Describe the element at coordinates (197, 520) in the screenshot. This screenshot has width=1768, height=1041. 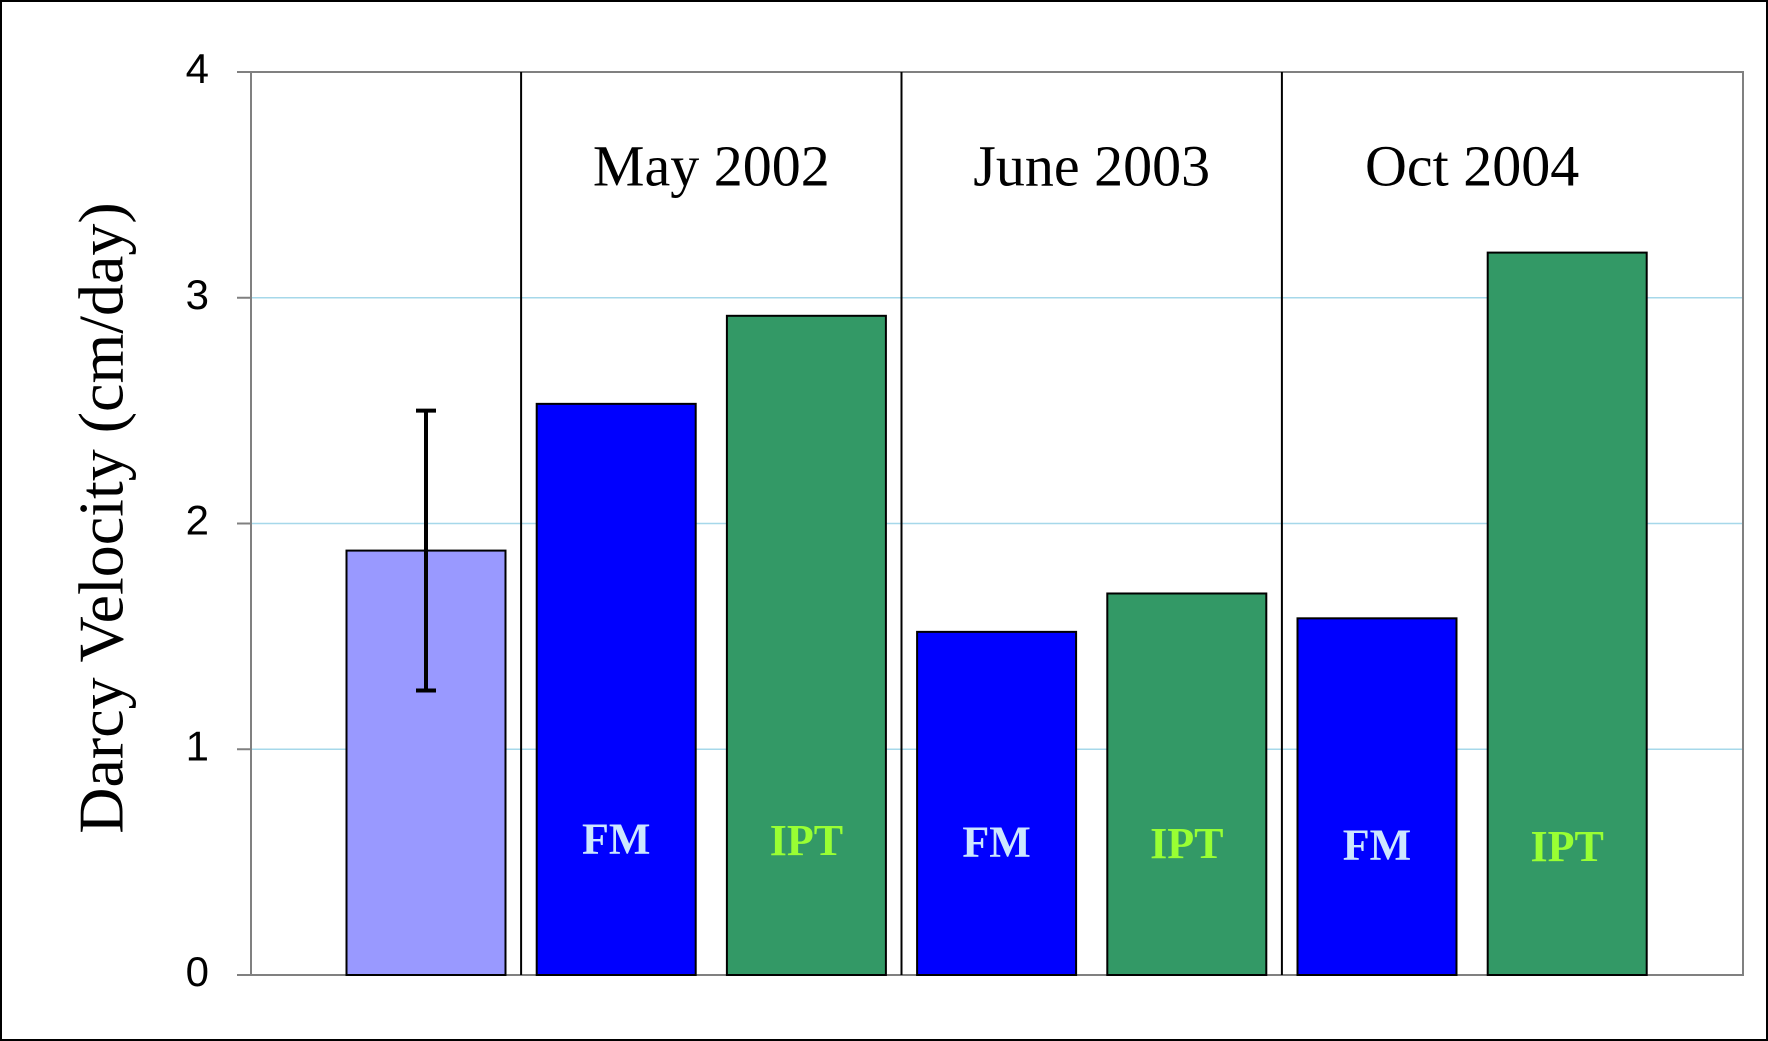
I see `y-tick-label: 2` at that location.